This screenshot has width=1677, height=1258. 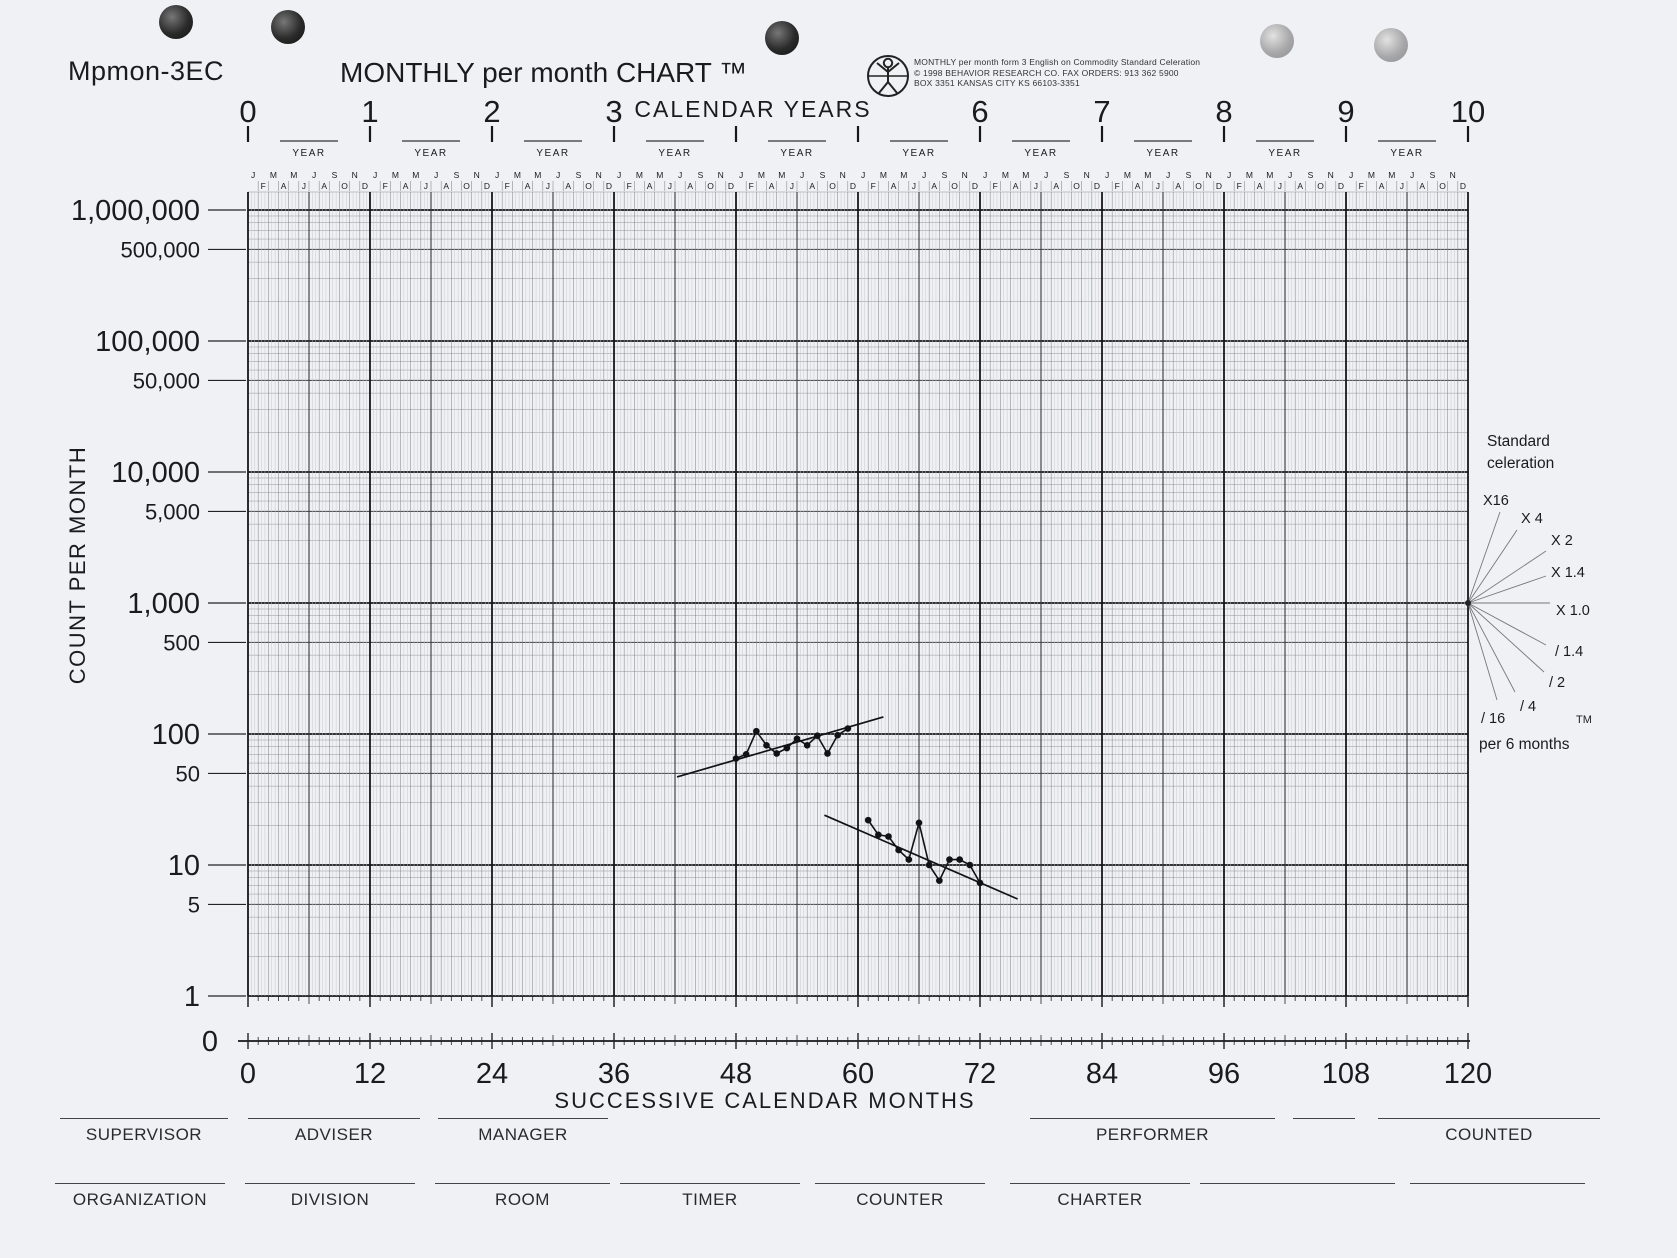 What do you see at coordinates (1573, 611) in the screenshot?
I see `celeration-ray-label: X 1.0` at bounding box center [1573, 611].